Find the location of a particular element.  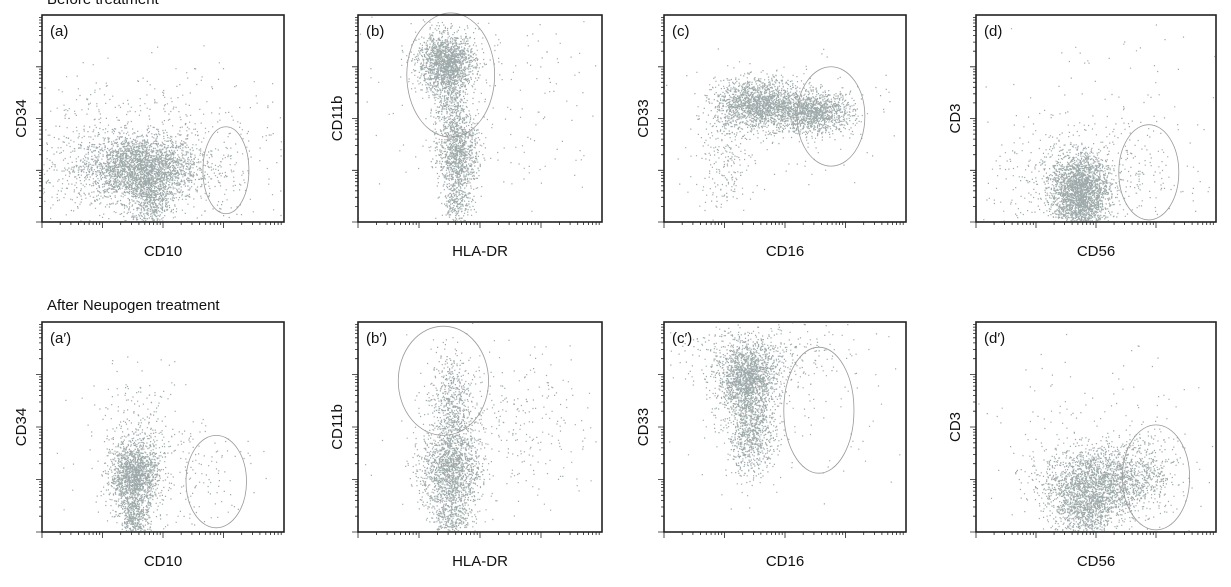

scatter-panel-d: (d) CD56 CD3 is located at coordinates (1082, 137).